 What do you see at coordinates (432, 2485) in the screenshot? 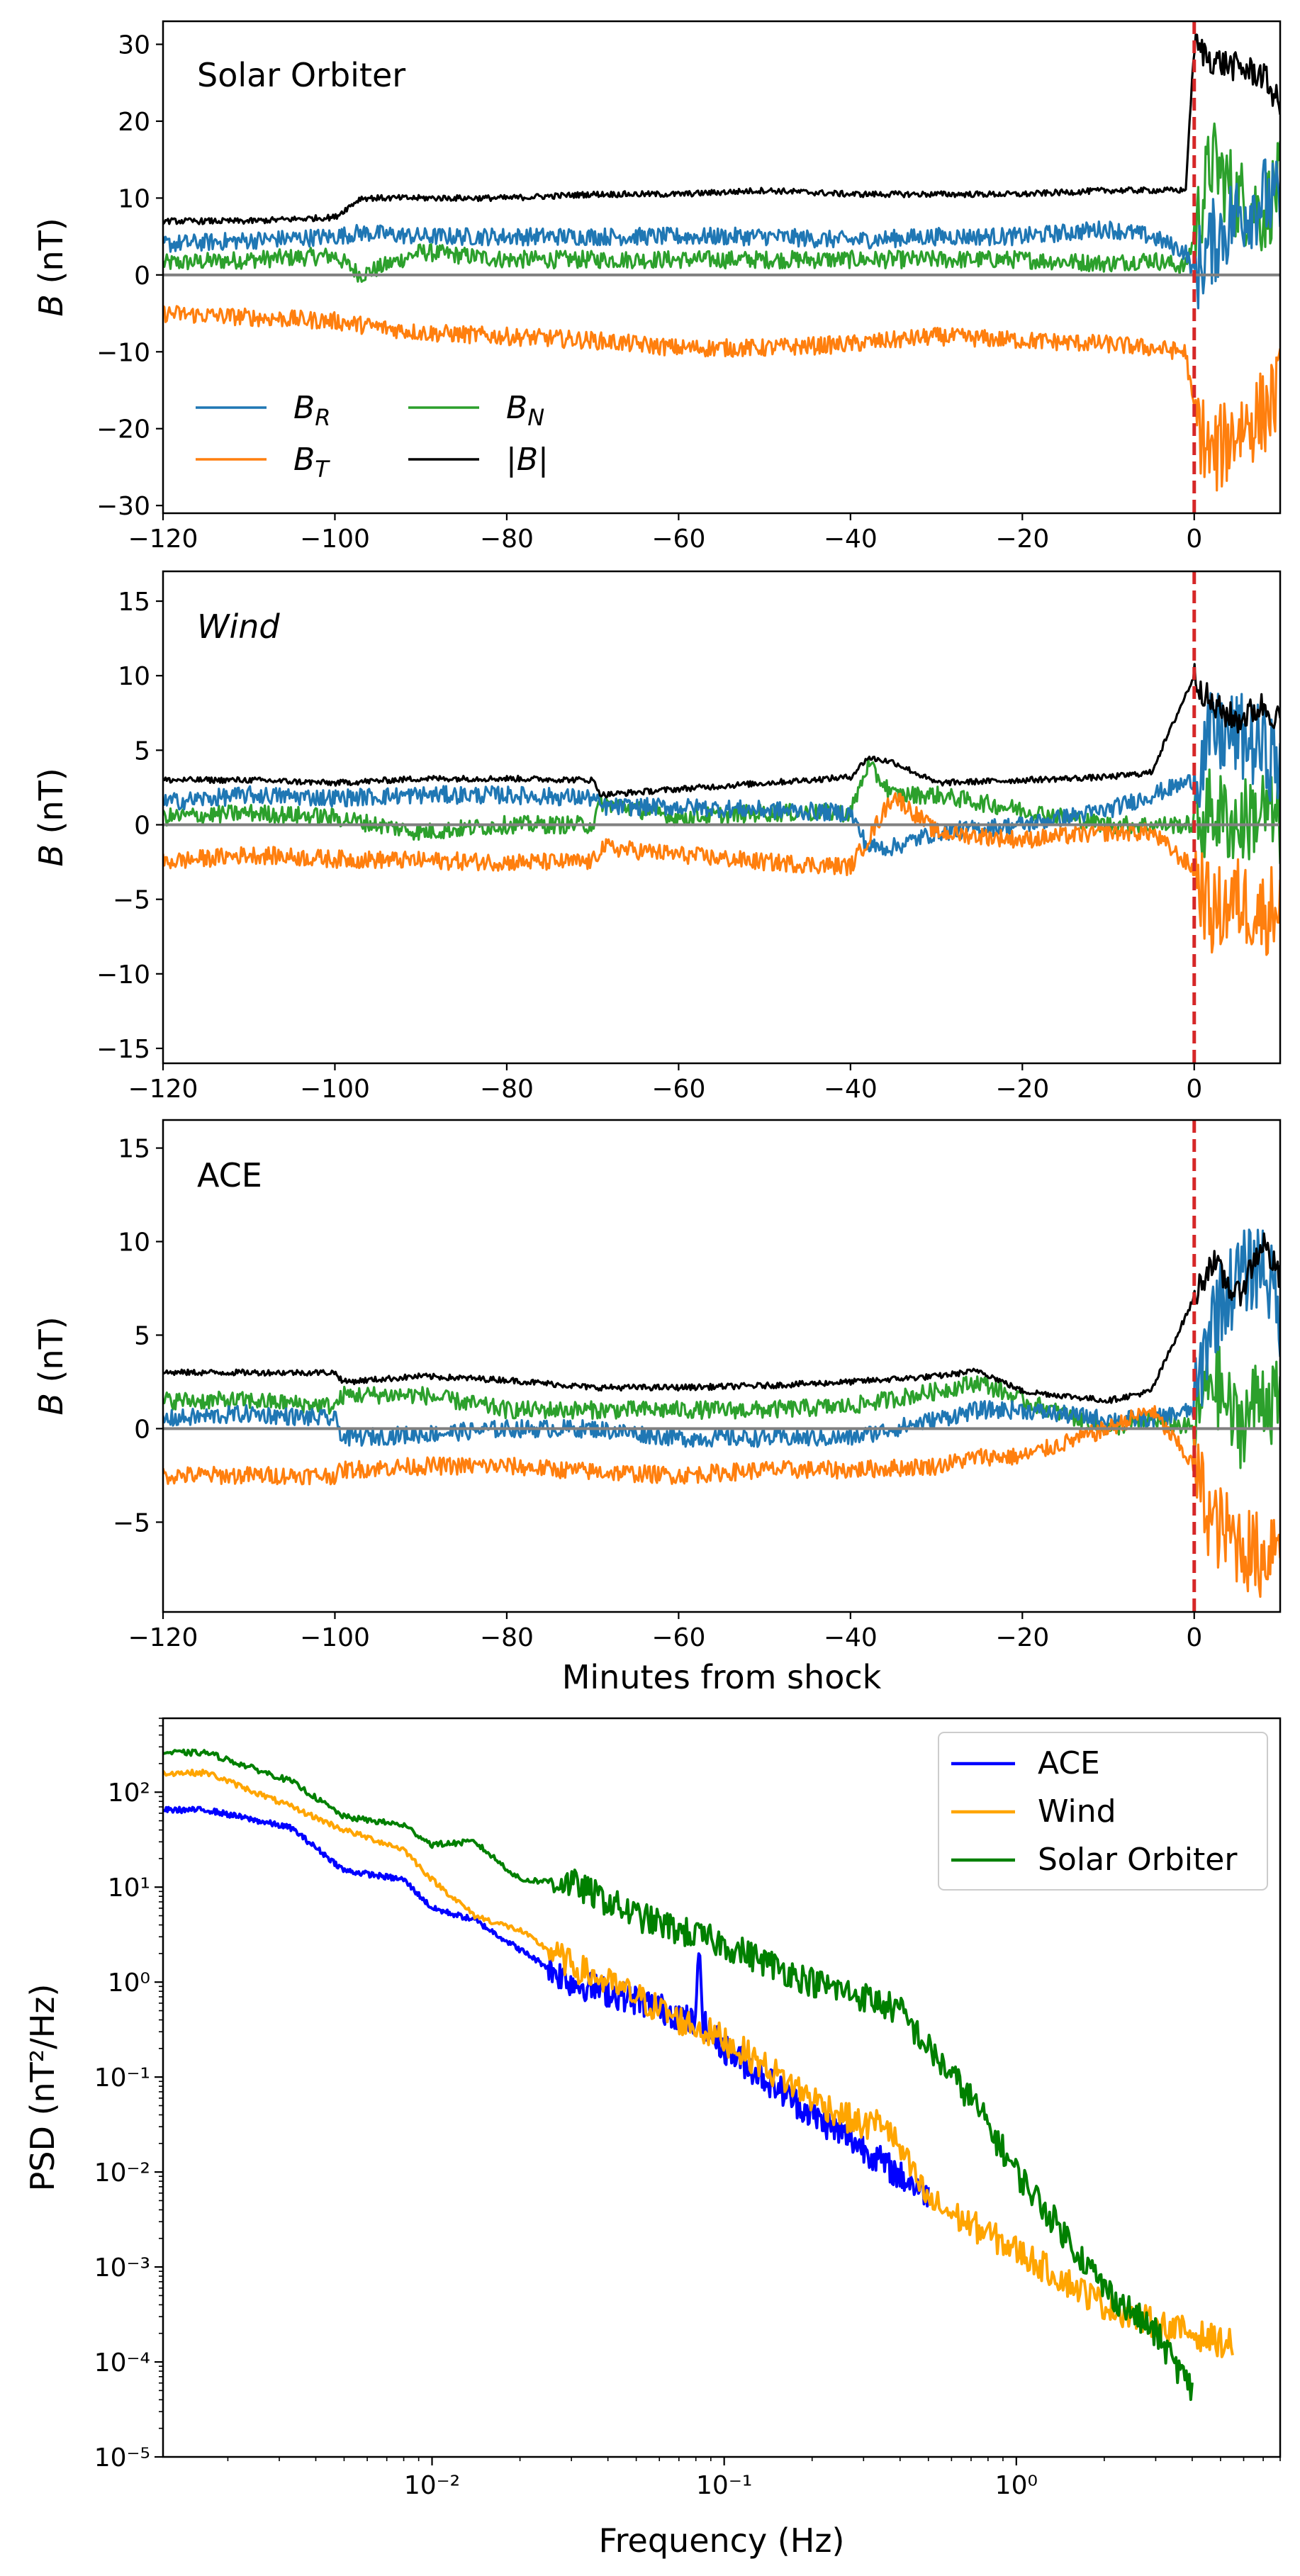
I see `x-tick-label: 10⁻²` at bounding box center [432, 2485].